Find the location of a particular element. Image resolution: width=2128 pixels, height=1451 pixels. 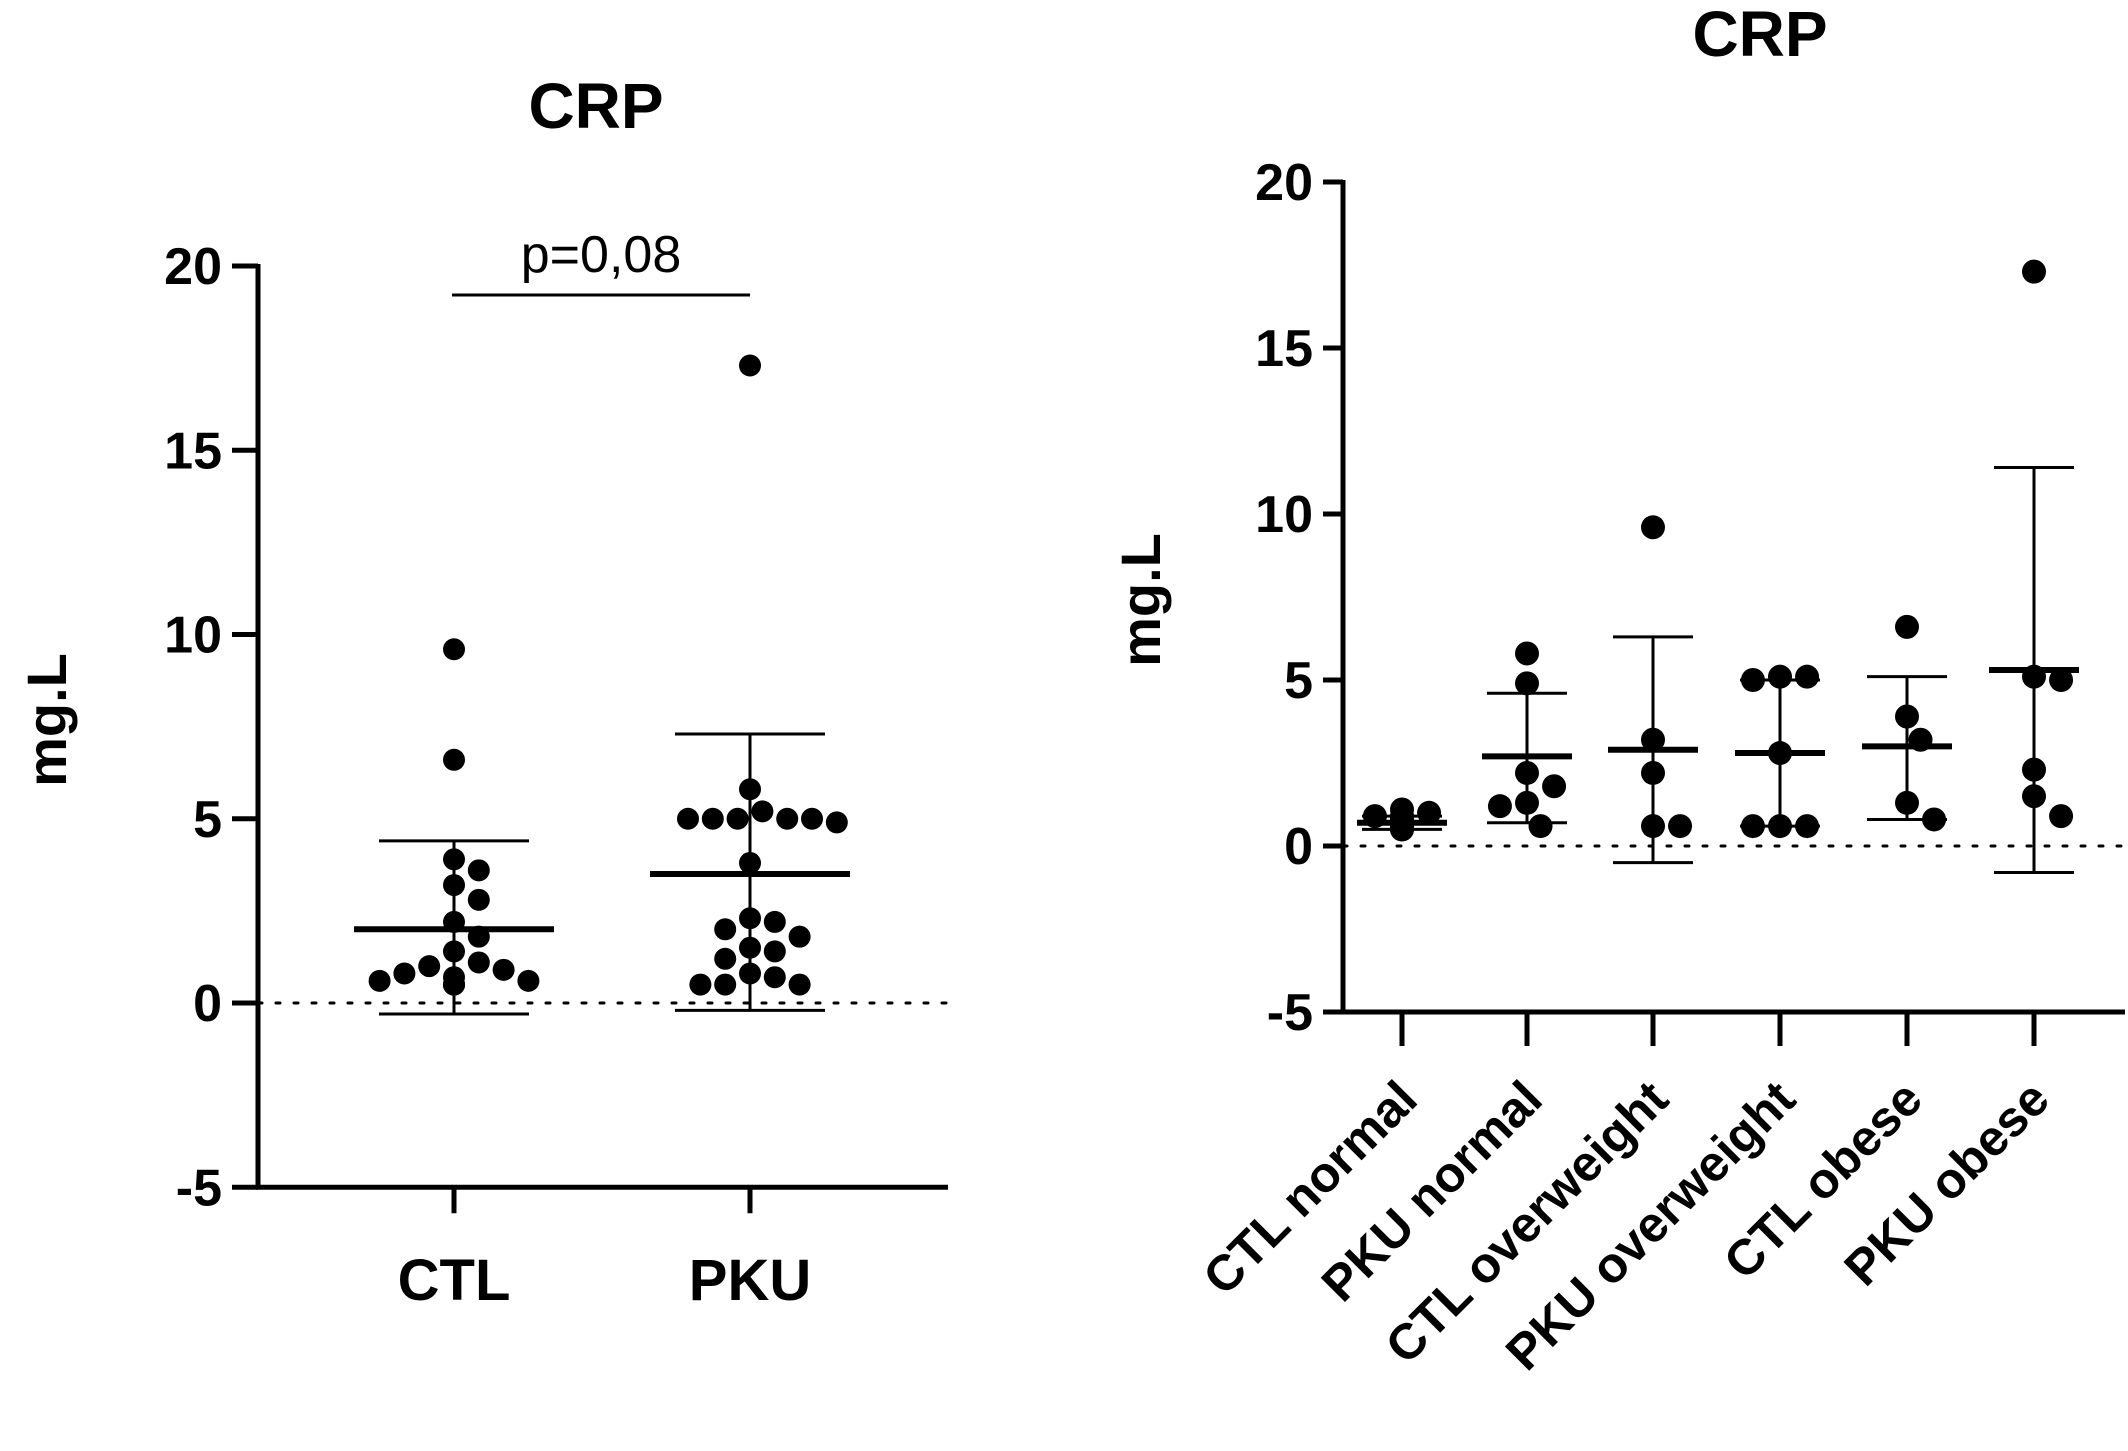

x-tick-label: PKU is located at coordinates (750, 1280).